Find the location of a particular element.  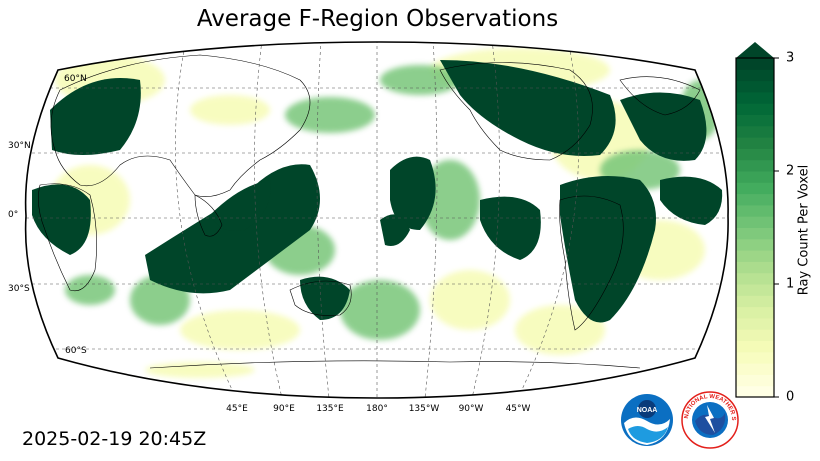

lon-label-135w: 135°W is located at coordinates (424, 409).